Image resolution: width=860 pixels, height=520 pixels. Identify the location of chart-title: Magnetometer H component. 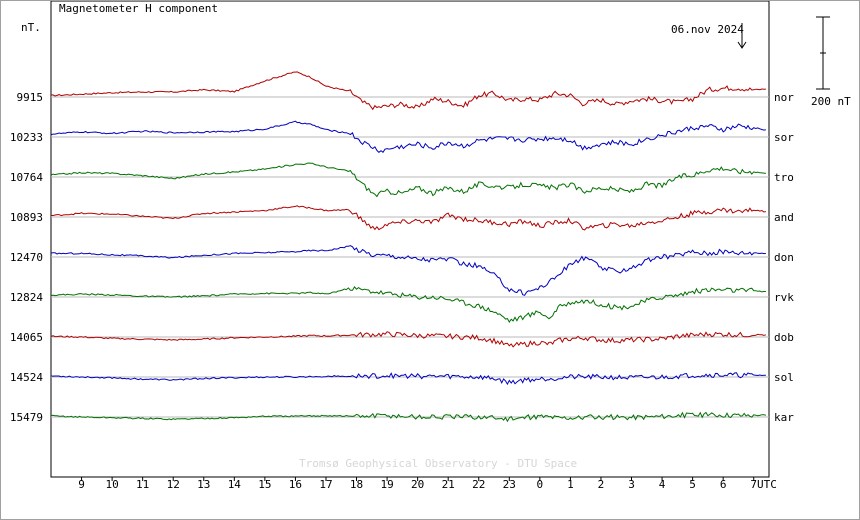
(138, 8).